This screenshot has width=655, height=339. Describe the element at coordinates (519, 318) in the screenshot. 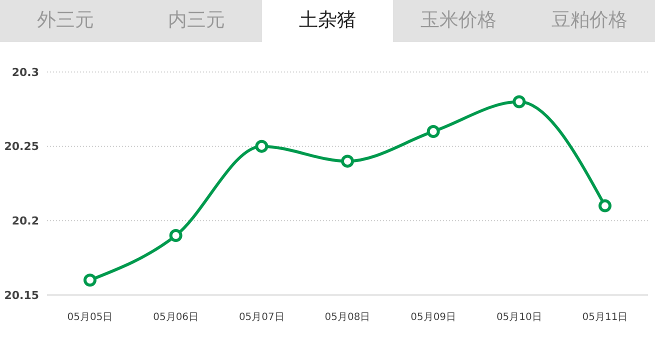

I see `x-tick-label: 05月10日` at that location.